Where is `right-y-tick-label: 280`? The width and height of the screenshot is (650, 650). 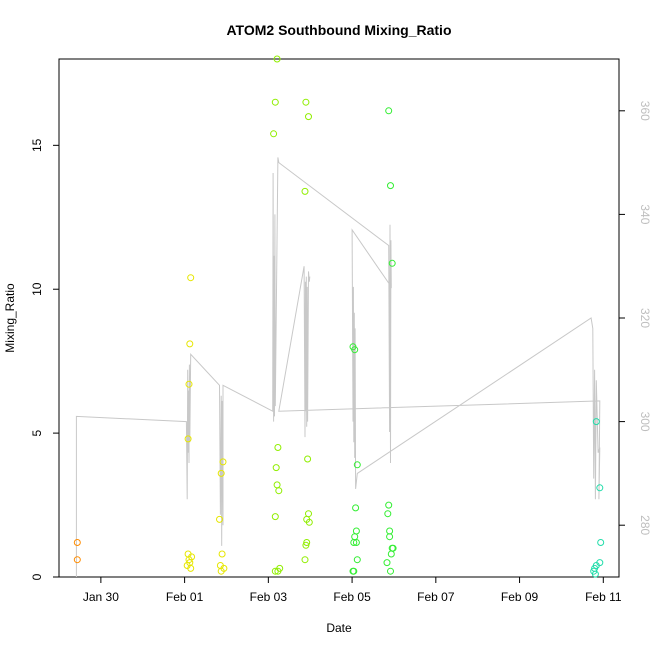 right-y-tick-label: 280 is located at coordinates (644, 525).